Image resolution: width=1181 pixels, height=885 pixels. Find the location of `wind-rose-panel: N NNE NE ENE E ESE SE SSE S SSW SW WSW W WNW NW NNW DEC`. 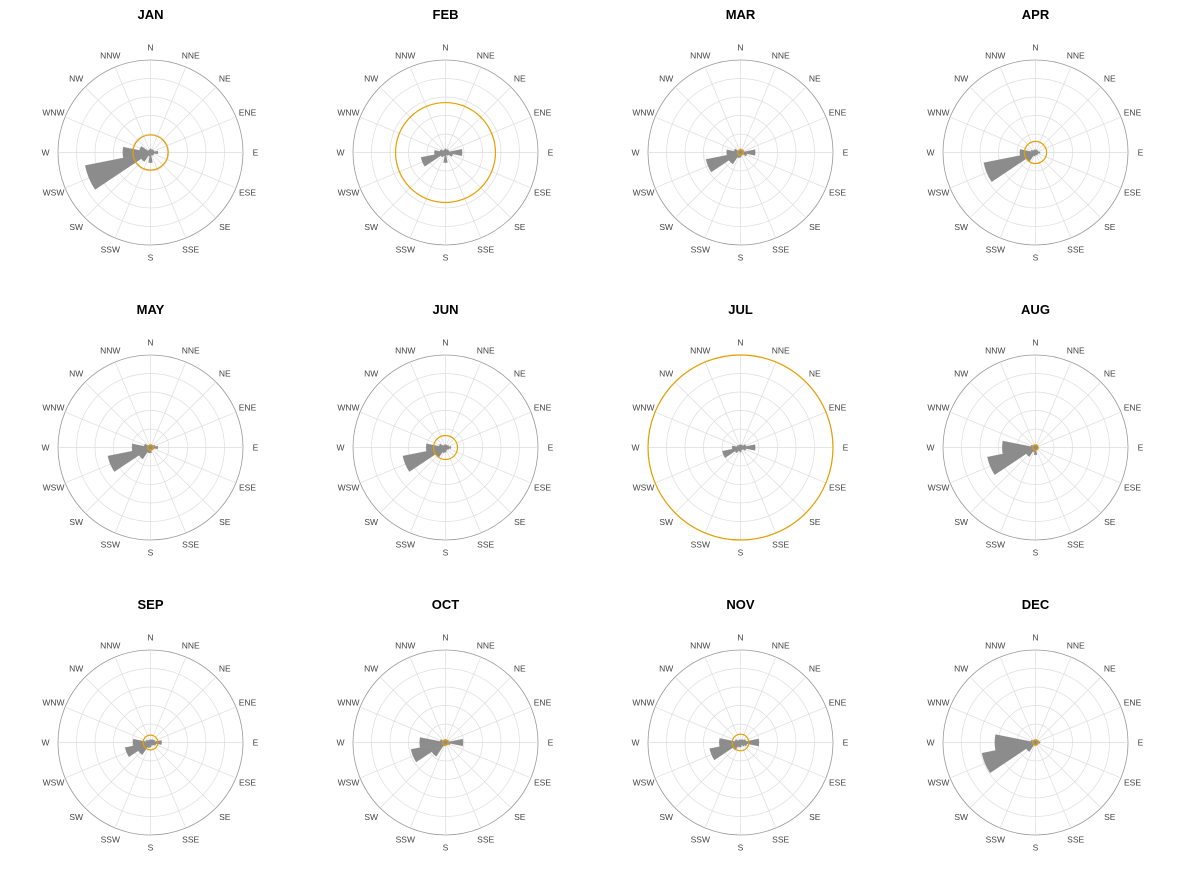

wind-rose-panel: N NNE NE ENE E ESE SE SSE S SSW SW WSW W WNW NW NNW DEC is located at coordinates (1034, 737).